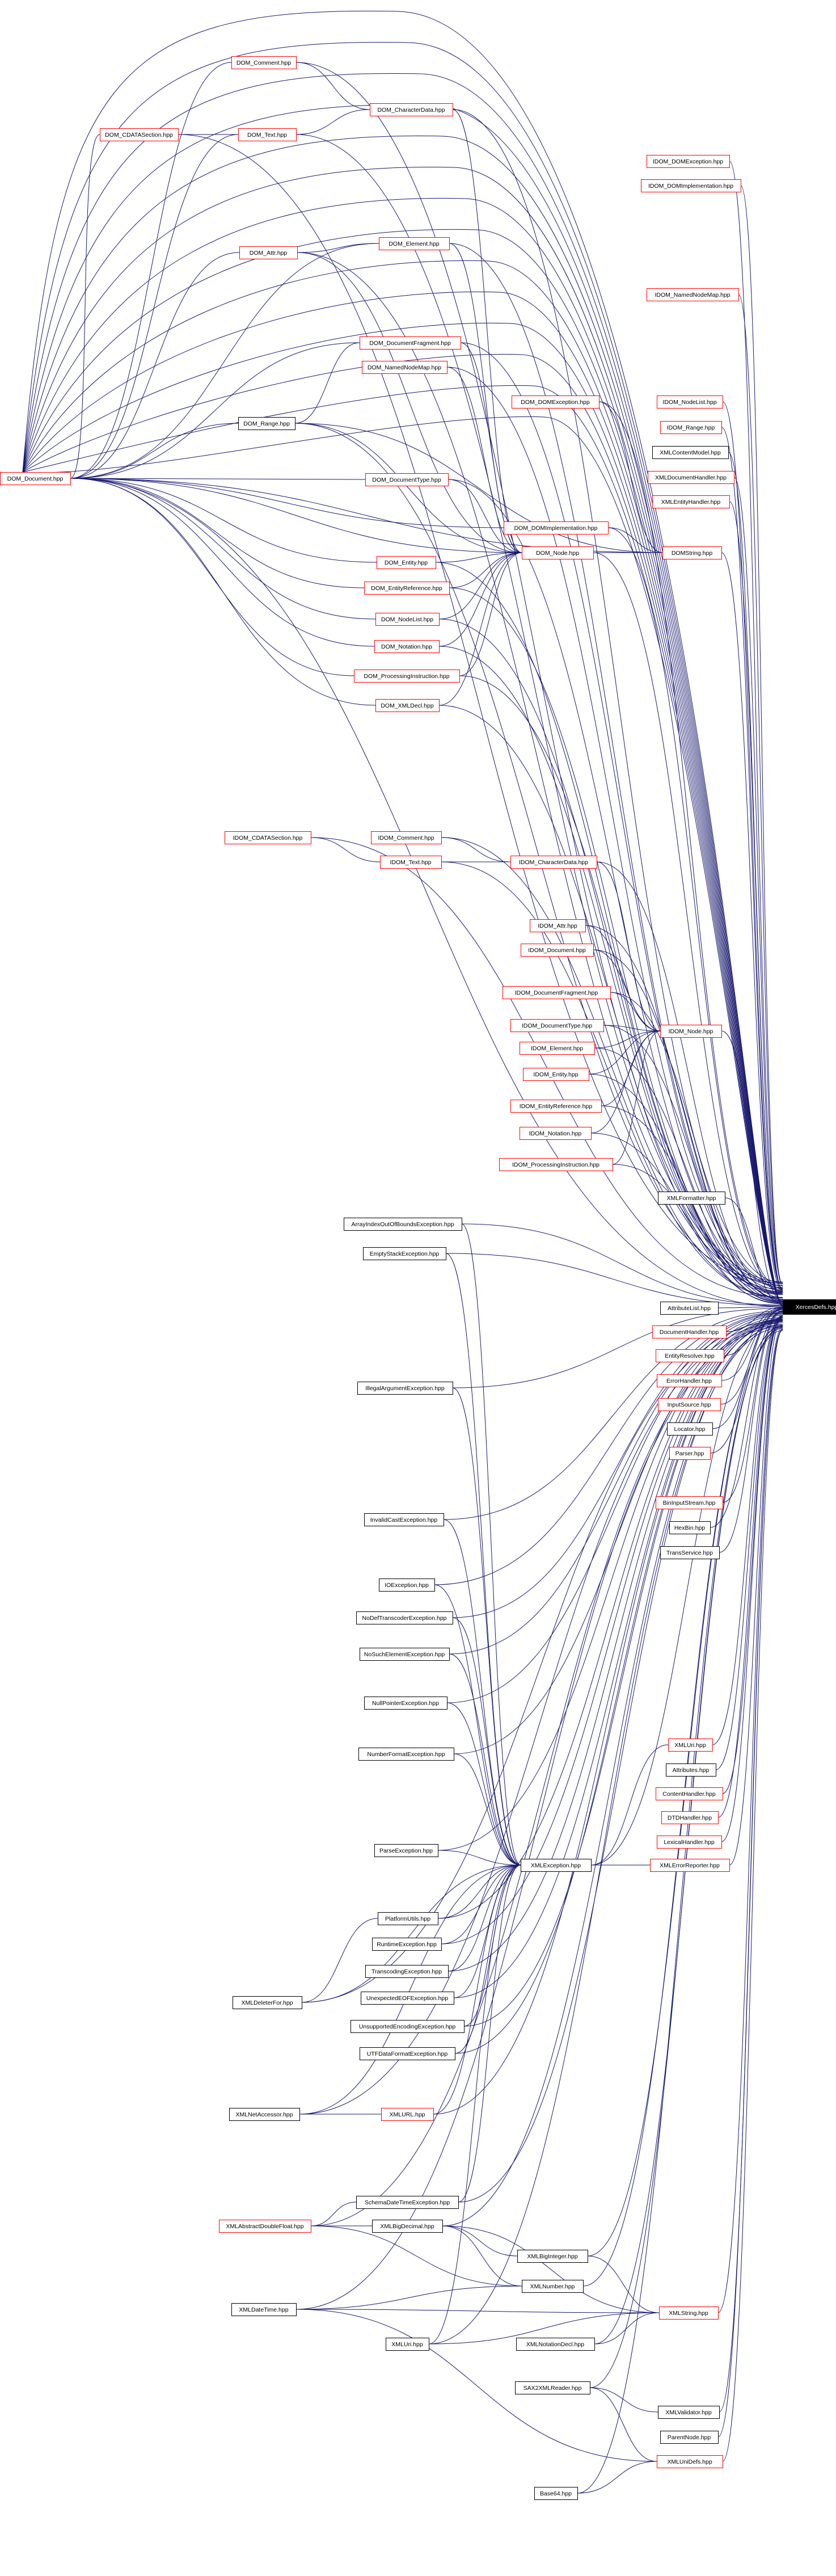 Image resolution: width=836 pixels, height=2576 pixels. What do you see at coordinates (406, 837) in the screenshot?
I see `node-idomcomment: IDOM_Comment.hpp` at bounding box center [406, 837].